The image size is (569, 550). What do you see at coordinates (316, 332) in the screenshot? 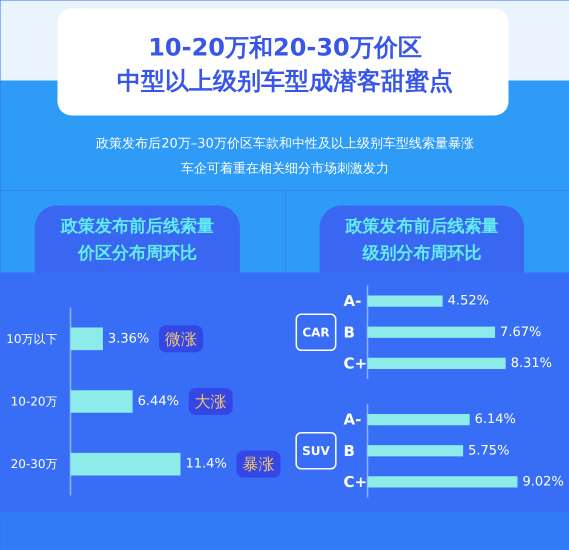
I see `y-axis-title: CAR` at bounding box center [316, 332].